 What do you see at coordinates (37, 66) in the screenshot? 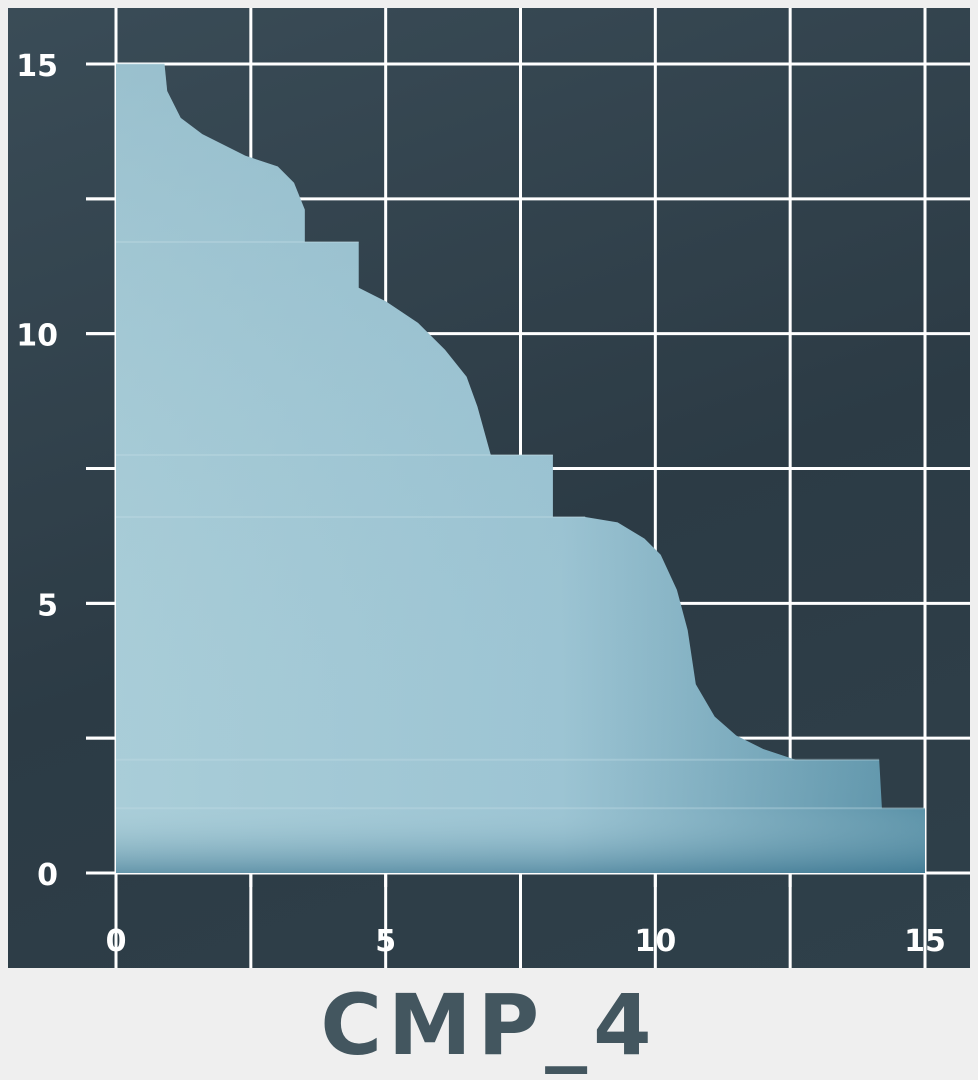
I see `y-tick-label: 15` at bounding box center [37, 66].